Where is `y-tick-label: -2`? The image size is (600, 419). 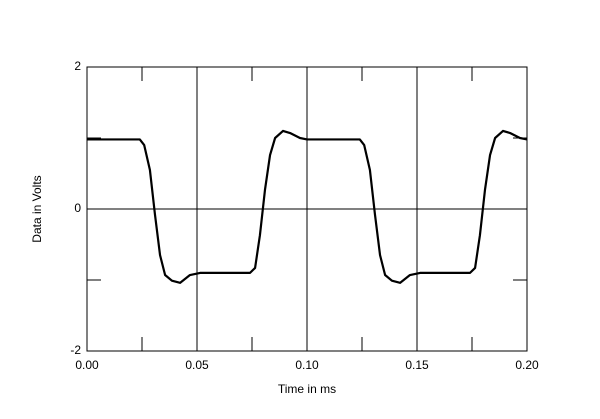
y-tick-label: -2 is located at coordinates (75, 350).